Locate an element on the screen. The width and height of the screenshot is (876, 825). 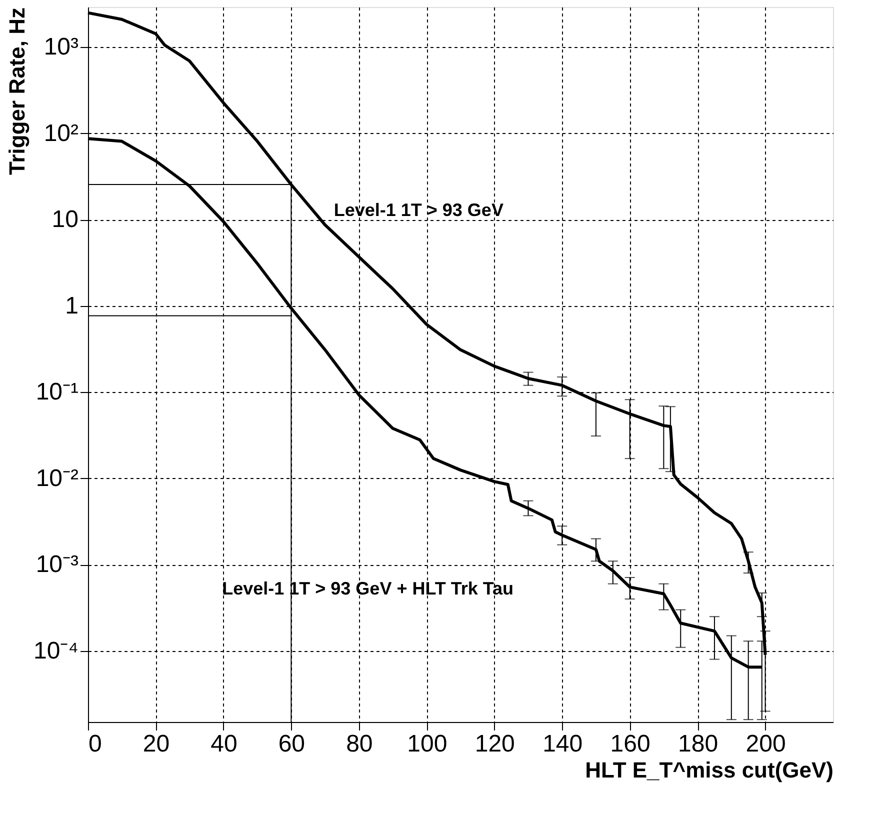
x-axis-title: HLT E_T^miss cut(GeV) is located at coordinates (709, 770).